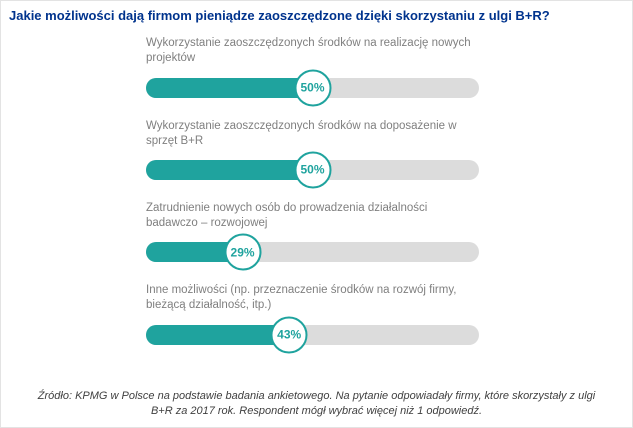 Image resolution: width=633 pixels, height=428 pixels. I want to click on bar-track: 43%, so click(312, 335).